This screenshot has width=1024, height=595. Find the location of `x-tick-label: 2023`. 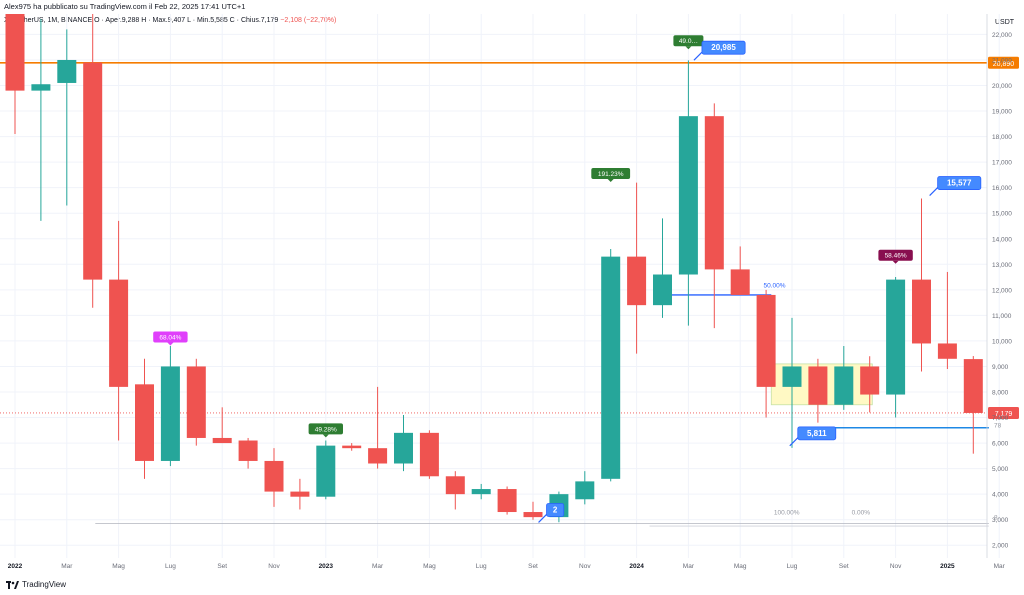

x-tick-label: 2023 is located at coordinates (326, 566).